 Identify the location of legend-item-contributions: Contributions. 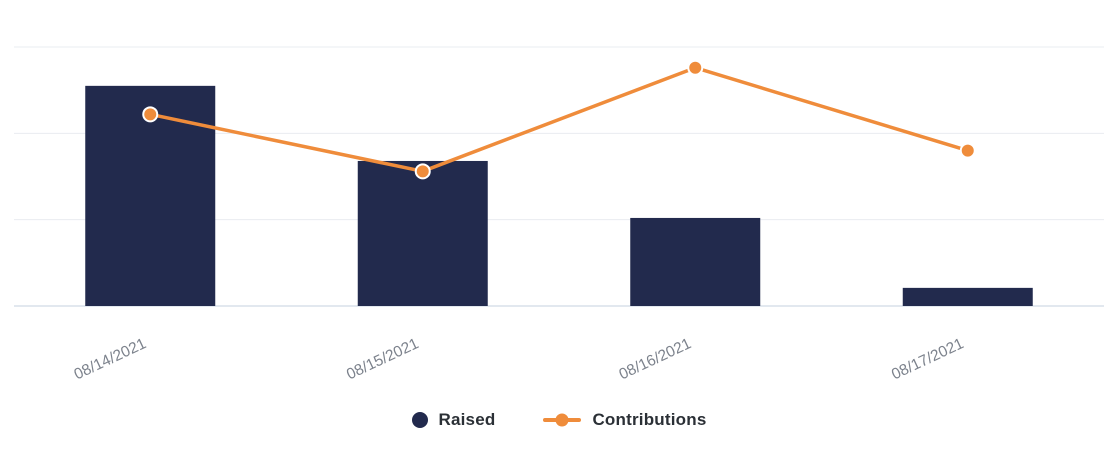
(624, 420).